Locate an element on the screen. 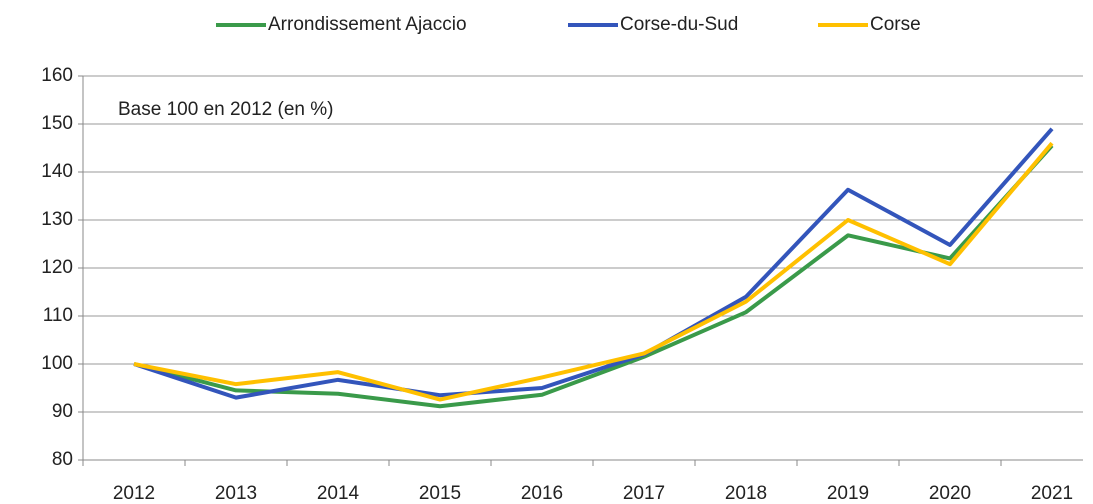 Image resolution: width=1093 pixels, height=504 pixels. x-tick-label: 2018 is located at coordinates (746, 493).